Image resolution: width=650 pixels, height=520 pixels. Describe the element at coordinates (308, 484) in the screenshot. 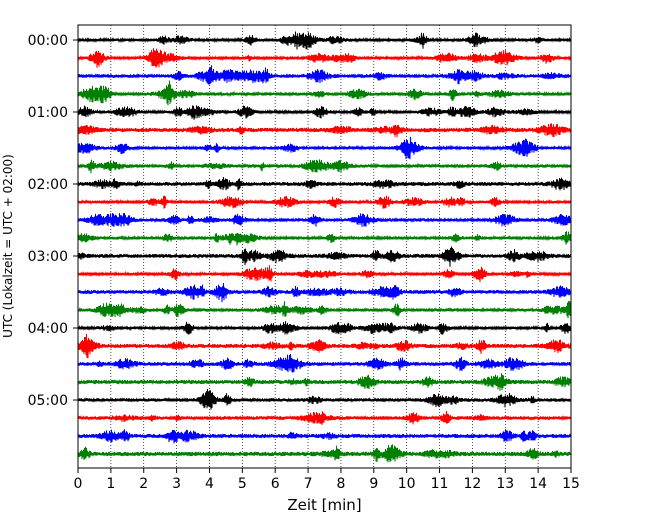

I see `x-tick-label: 7` at that location.